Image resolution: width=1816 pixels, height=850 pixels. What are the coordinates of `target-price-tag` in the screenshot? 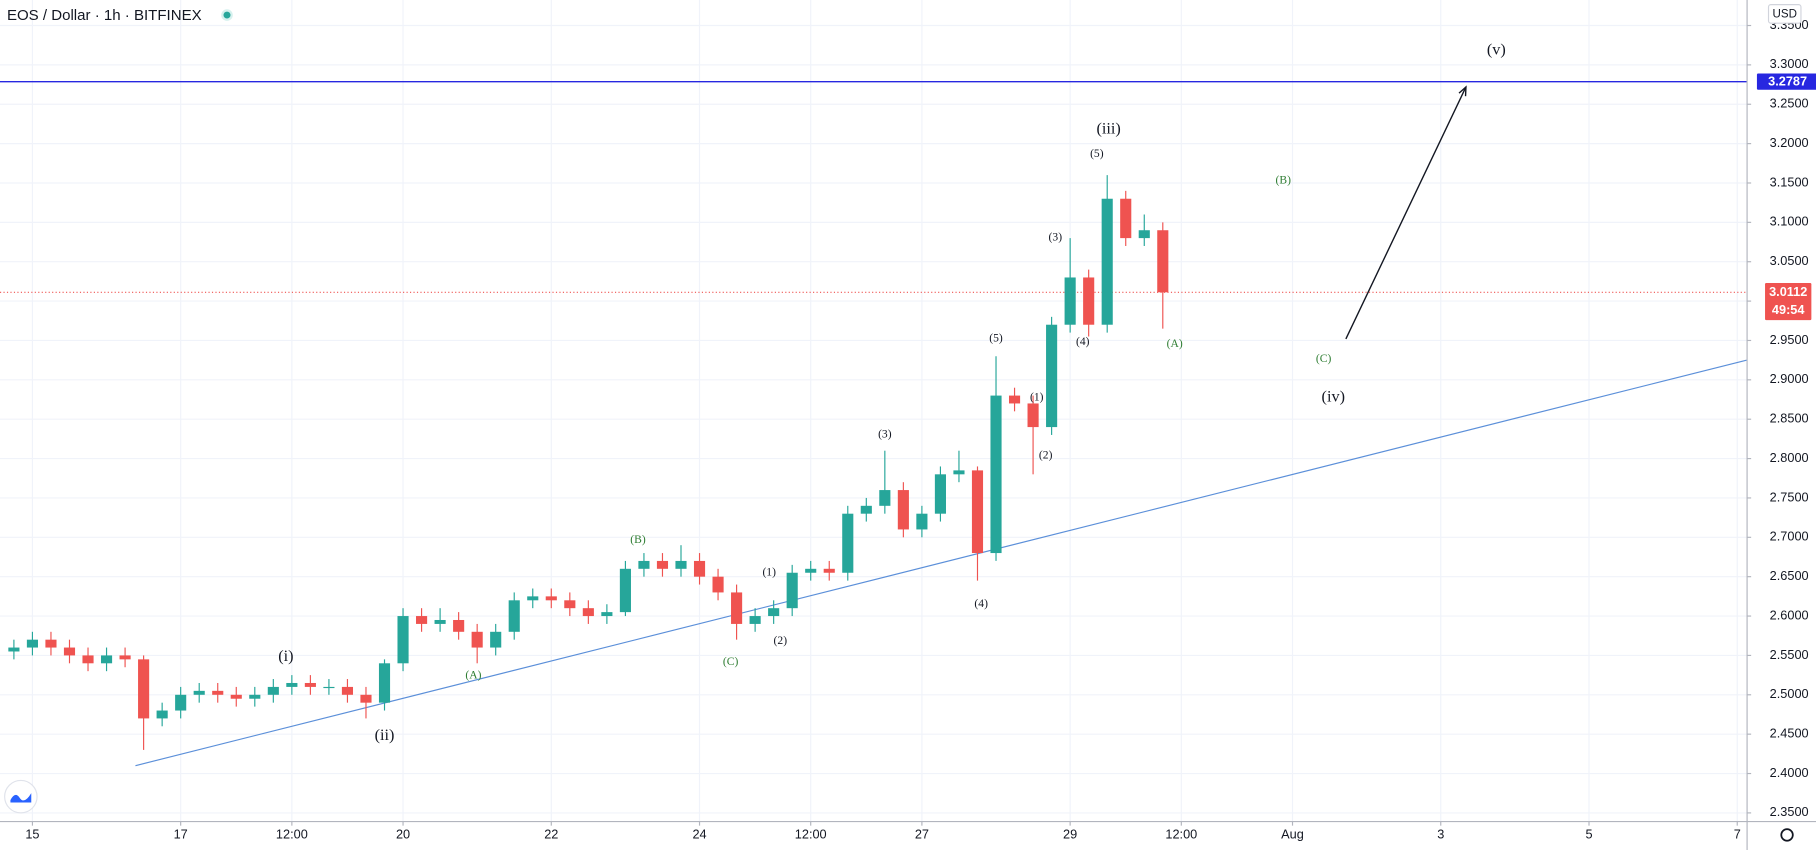 It's located at (1786, 81).